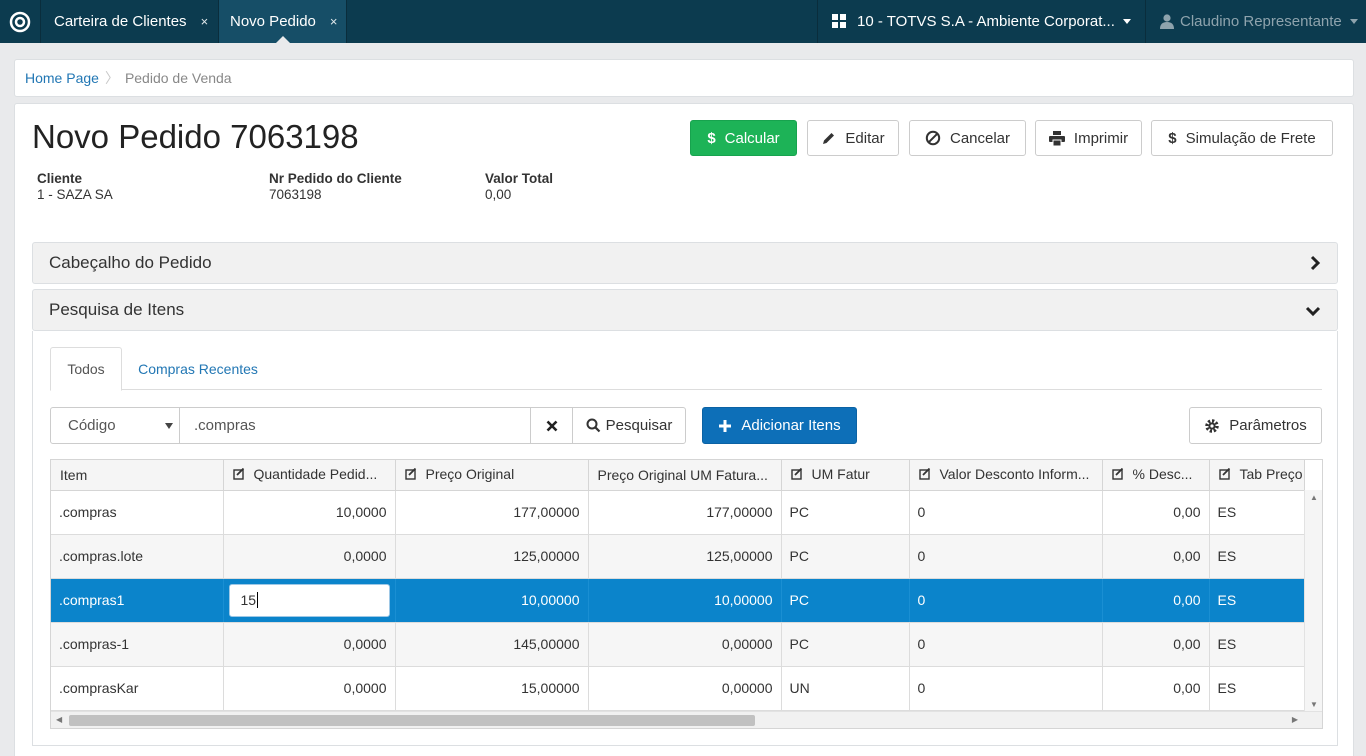 The width and height of the screenshot is (1366, 756). What do you see at coordinates (551, 425) in the screenshot?
I see `clear-search-button` at bounding box center [551, 425].